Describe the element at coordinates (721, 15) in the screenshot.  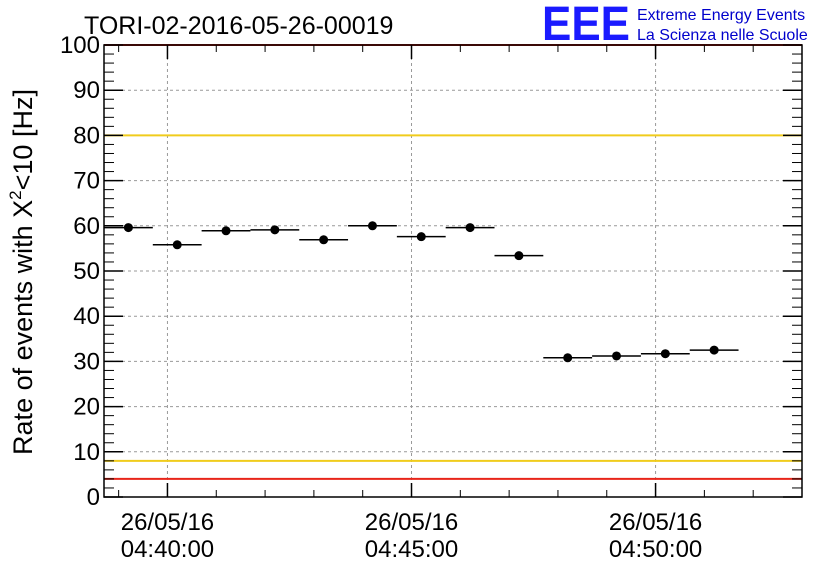
I see `logo-line-1: Extreme Energy Events` at that location.